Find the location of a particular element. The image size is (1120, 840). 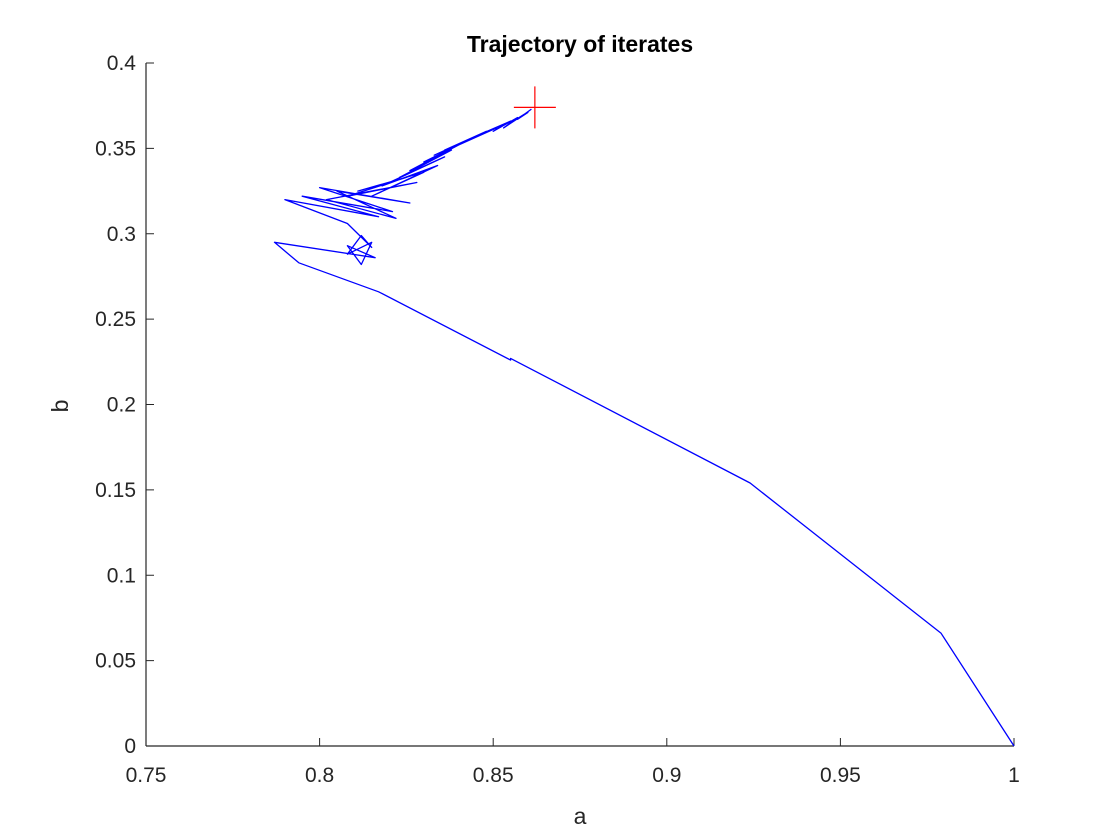

x-tick-label: 0.75 is located at coordinates (146, 775).